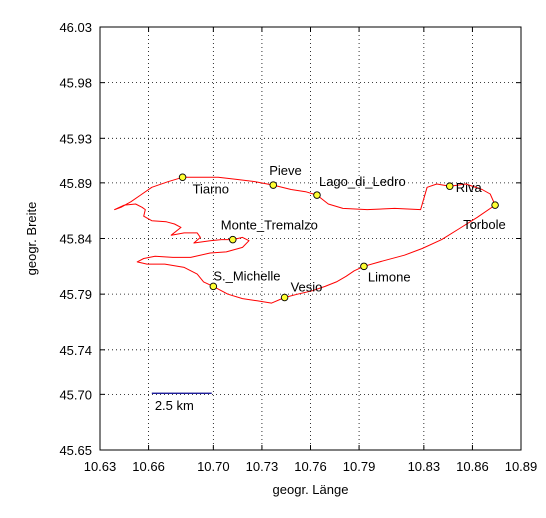 Image resolution: width=546 pixels, height=518 pixels. What do you see at coordinates (521, 466) in the screenshot?
I see `x-tick-label: 10.89` at bounding box center [521, 466].